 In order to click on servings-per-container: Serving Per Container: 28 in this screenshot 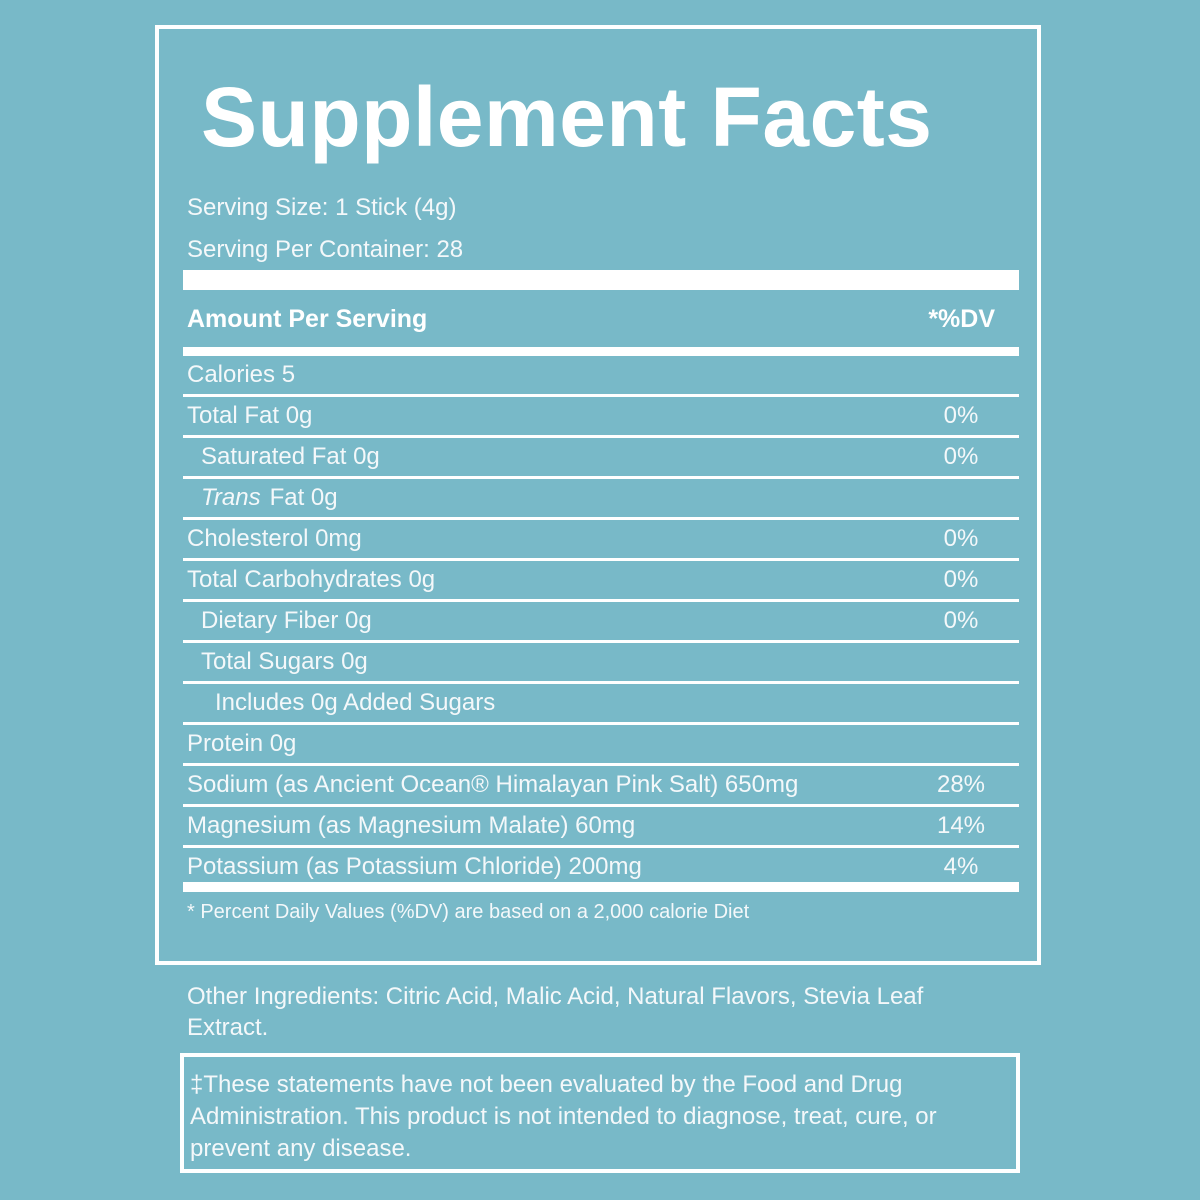, I will do `click(325, 249)`.